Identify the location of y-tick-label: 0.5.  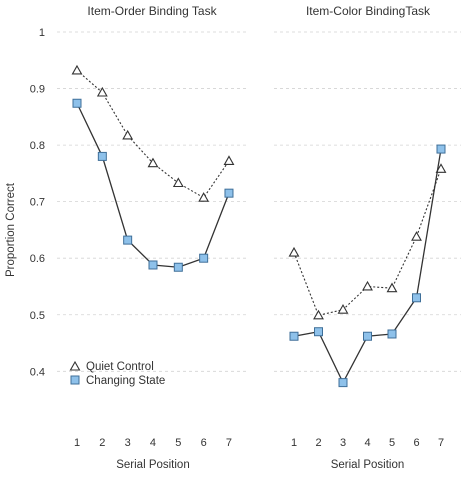
(37, 316).